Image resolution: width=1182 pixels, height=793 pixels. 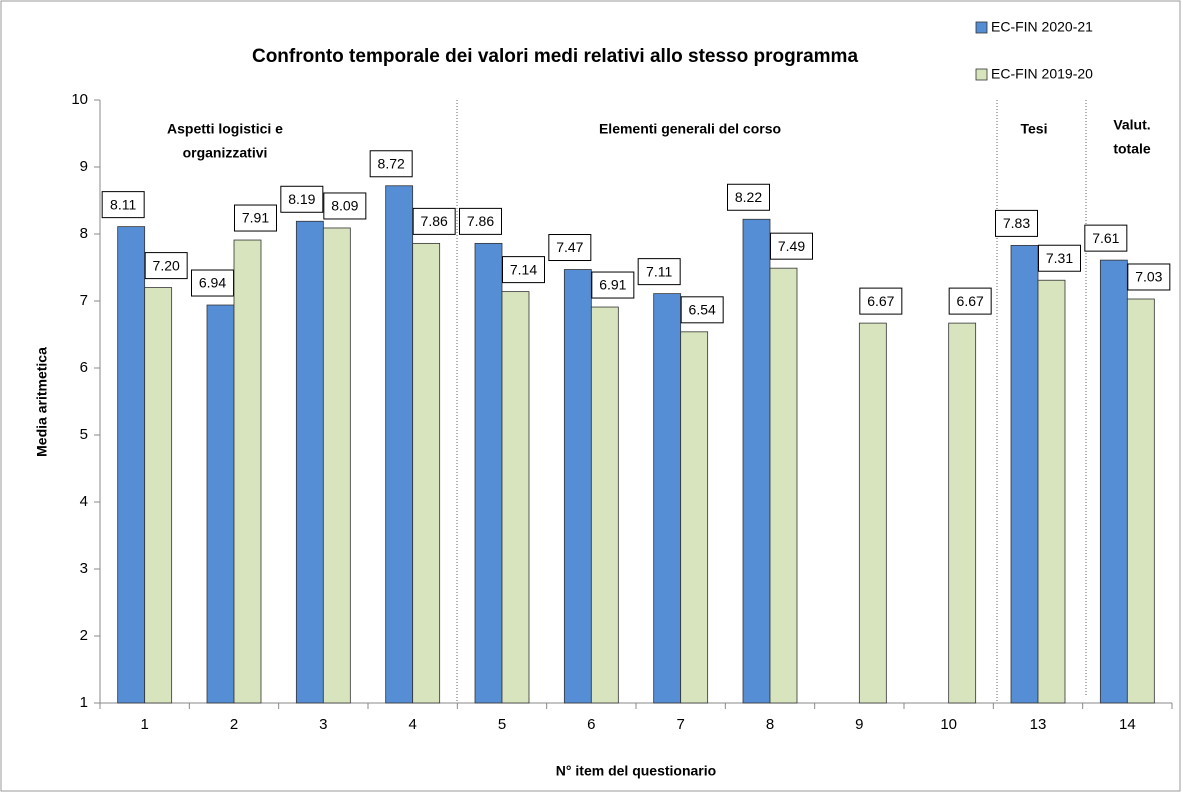 What do you see at coordinates (680, 724) in the screenshot?
I see `x-tick-label: 7` at bounding box center [680, 724].